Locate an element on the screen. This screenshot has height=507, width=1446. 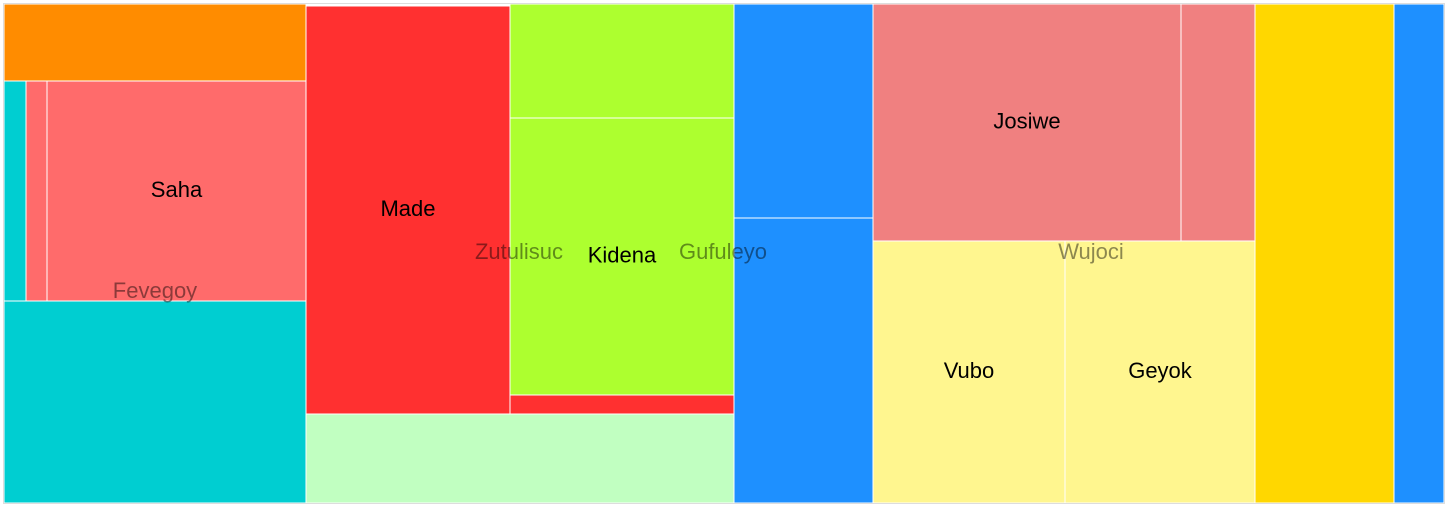
group-label-gufuleyo: Gufuleyo is located at coordinates (723, 251).